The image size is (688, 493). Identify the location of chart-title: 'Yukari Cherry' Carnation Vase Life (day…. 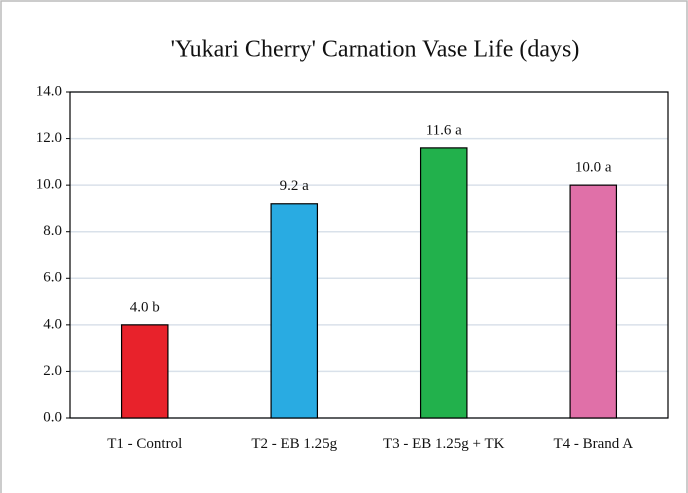
(375, 50).